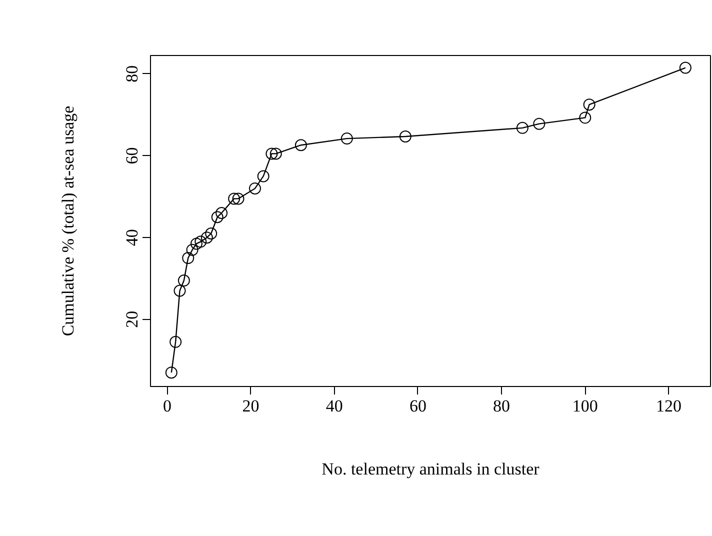 This screenshot has width=712, height=536. What do you see at coordinates (132, 237) in the screenshot?
I see `y-tick-label: 40` at bounding box center [132, 237].